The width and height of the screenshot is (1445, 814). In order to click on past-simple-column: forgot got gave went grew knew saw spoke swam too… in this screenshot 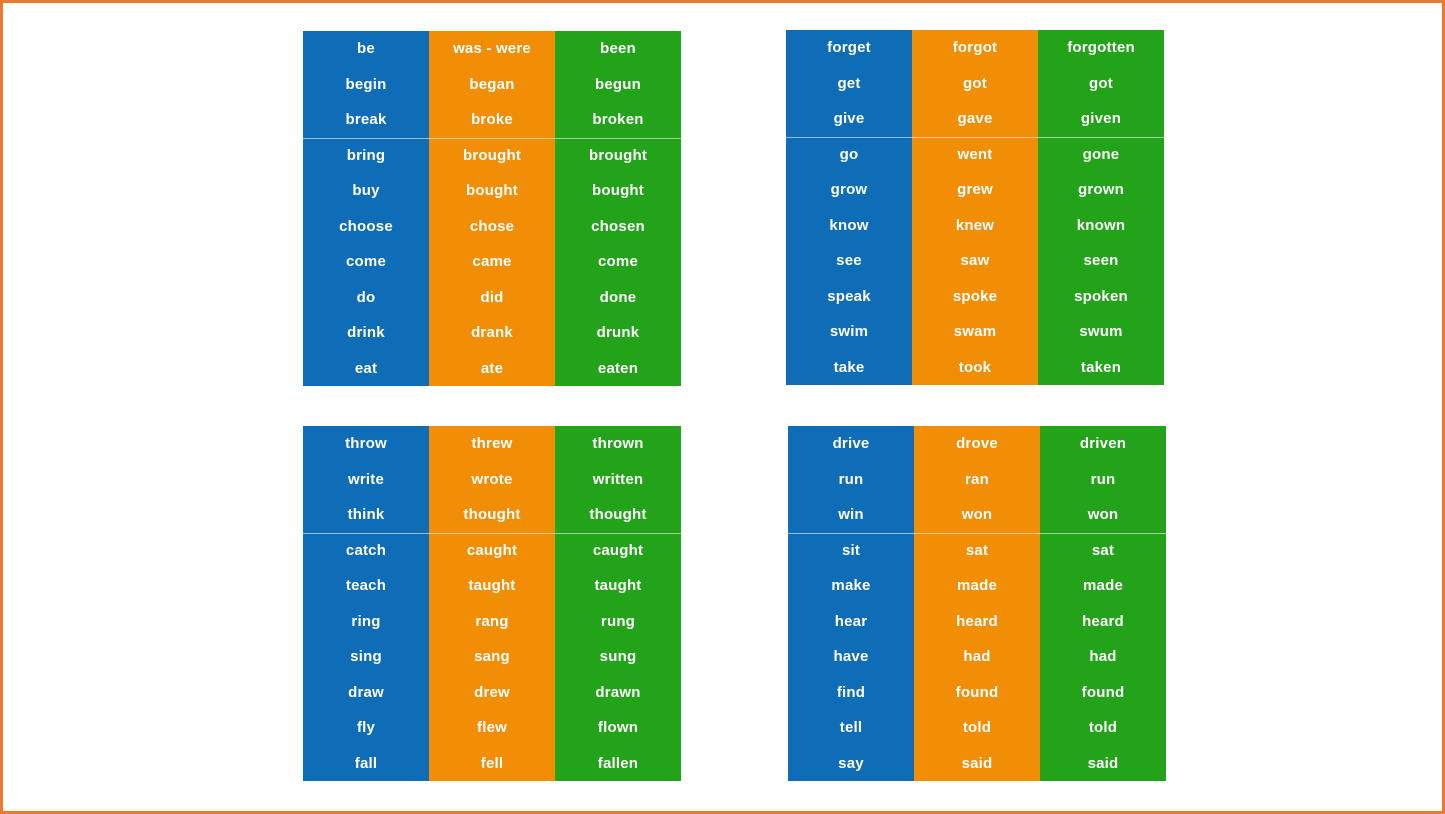, I will do `click(975, 207)`.